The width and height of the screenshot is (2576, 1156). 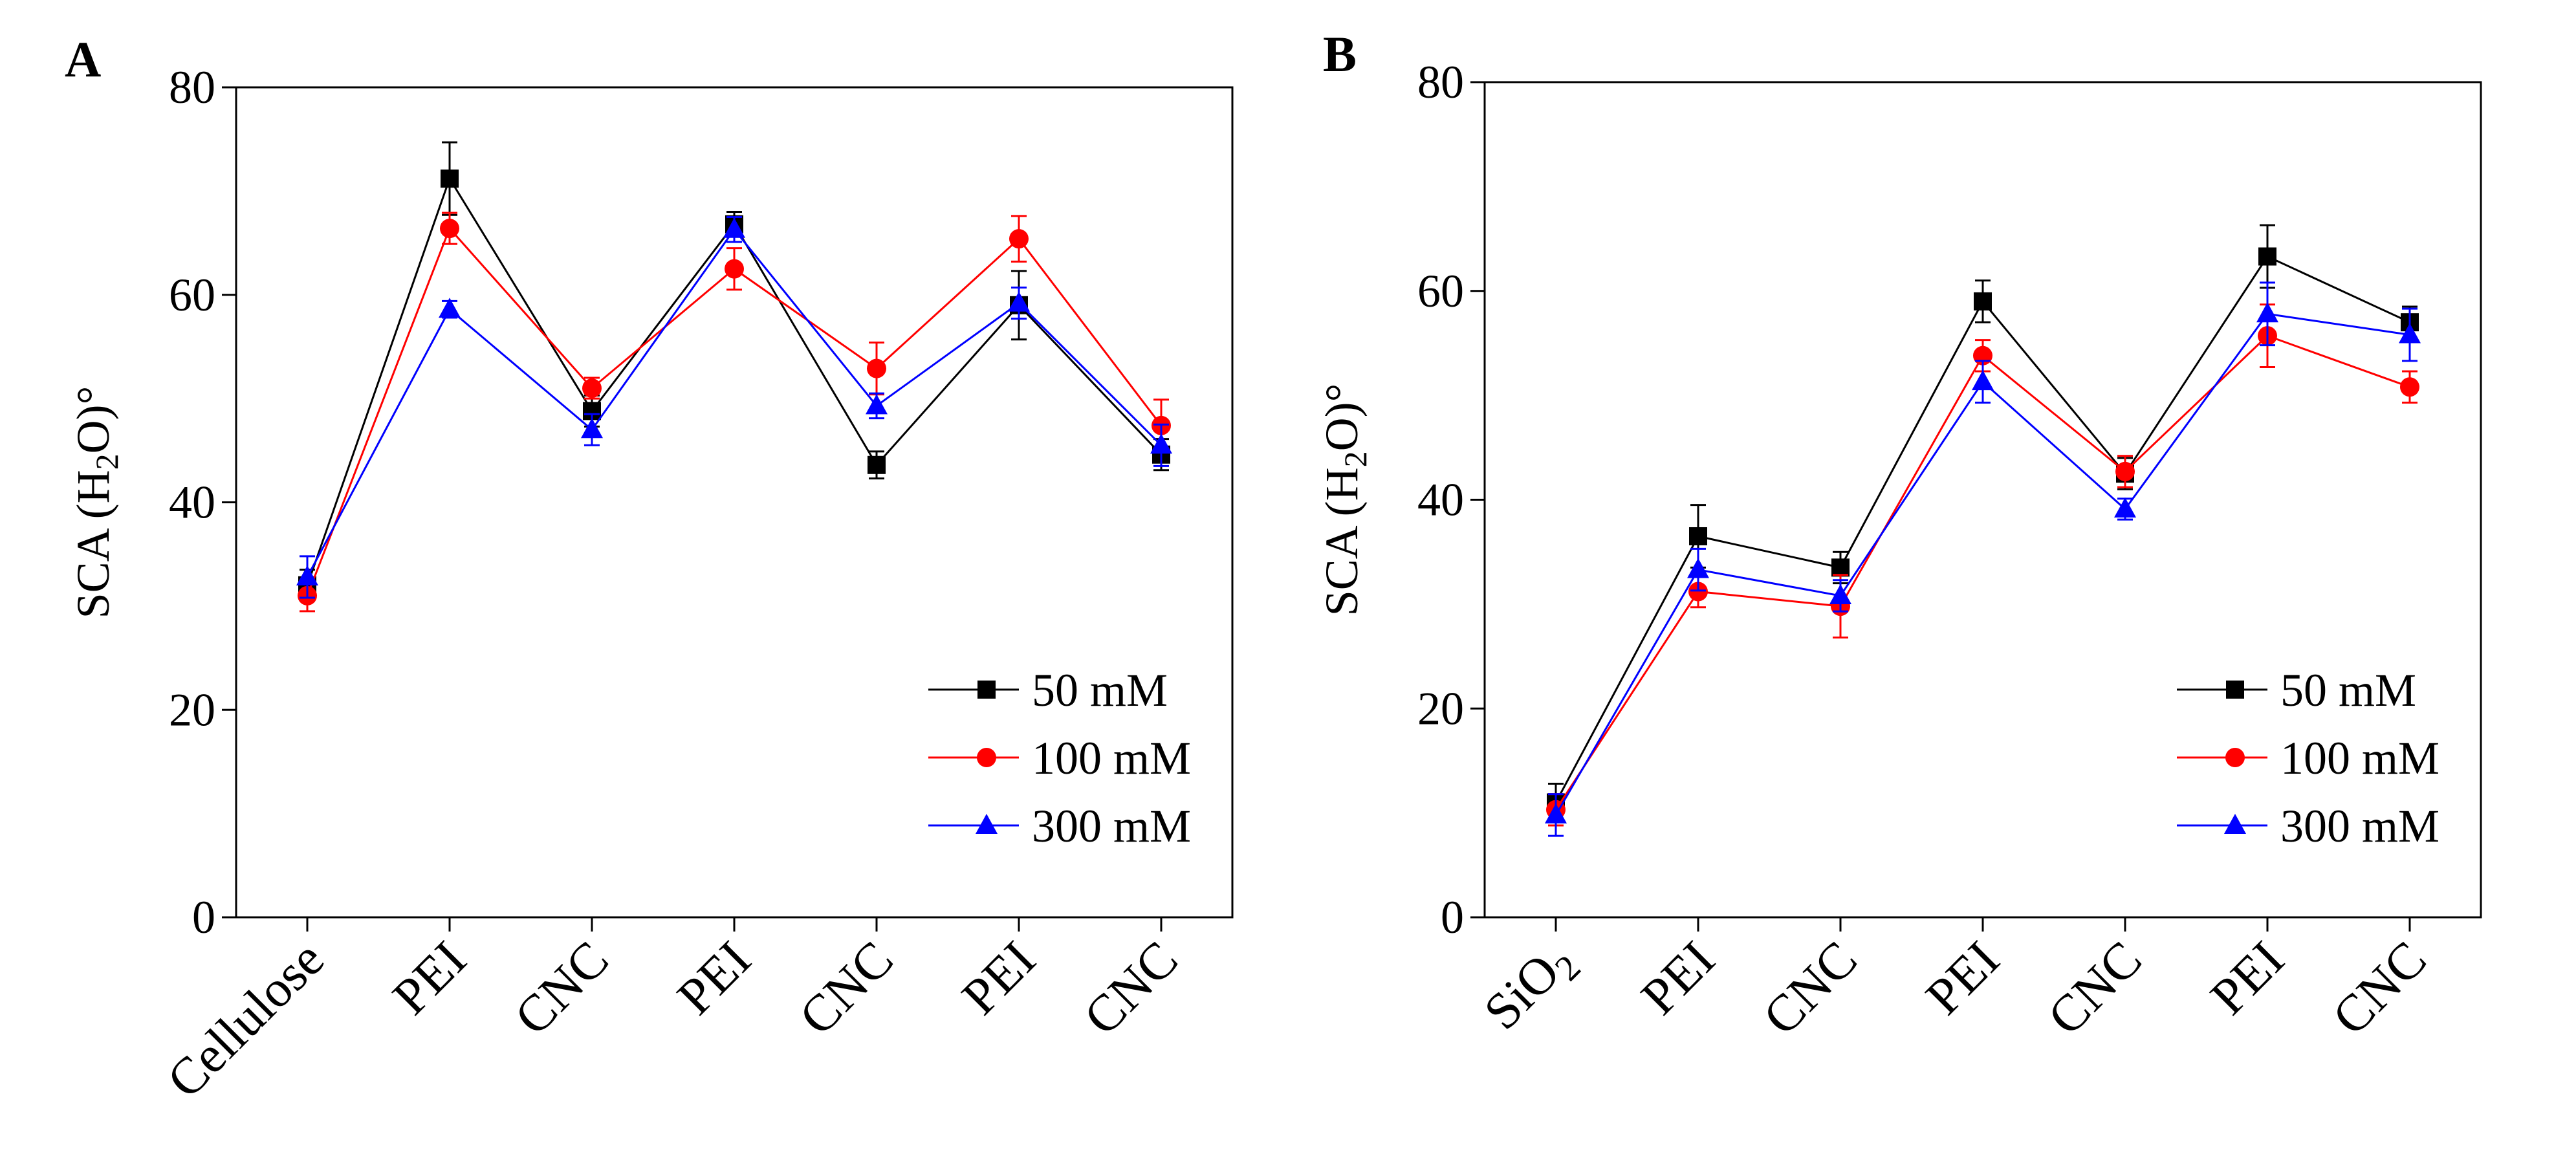 I want to click on series-100-mm, so click(x=734, y=412).